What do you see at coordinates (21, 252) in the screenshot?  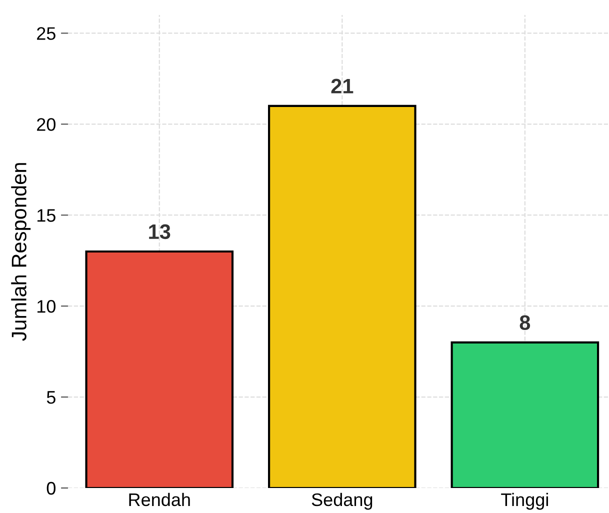 I see `y-axis-title: Jumlah Responden` at bounding box center [21, 252].